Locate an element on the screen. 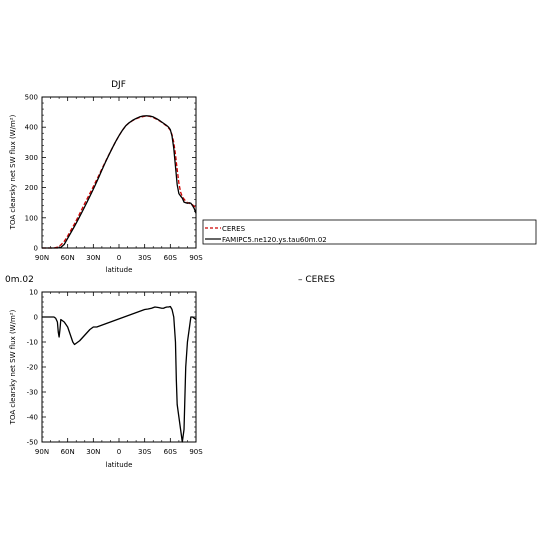  bottom-y-tick-label: -30 is located at coordinates (32, 393).